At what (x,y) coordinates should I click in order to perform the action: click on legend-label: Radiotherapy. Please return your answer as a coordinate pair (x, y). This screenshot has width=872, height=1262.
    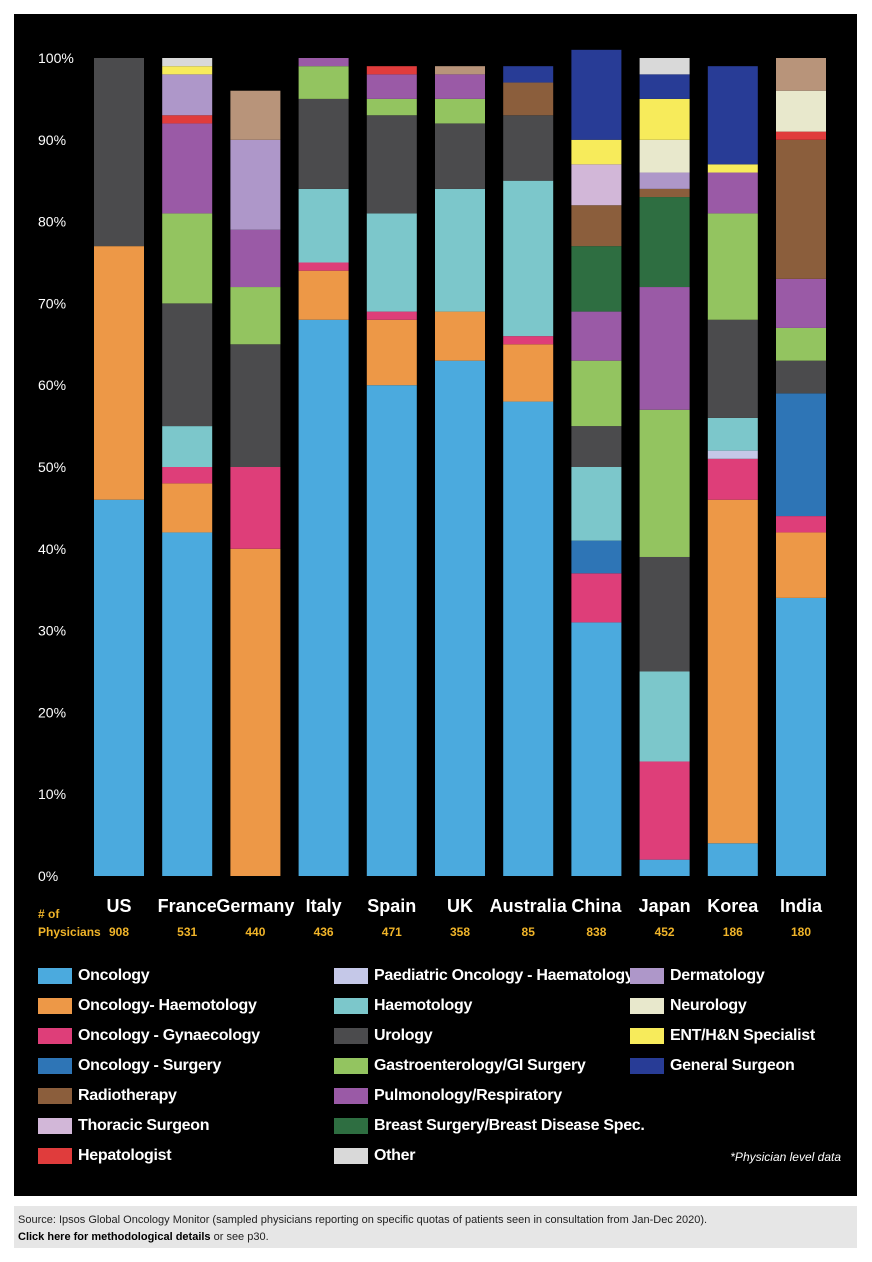
    Looking at the image, I should click on (127, 1095).